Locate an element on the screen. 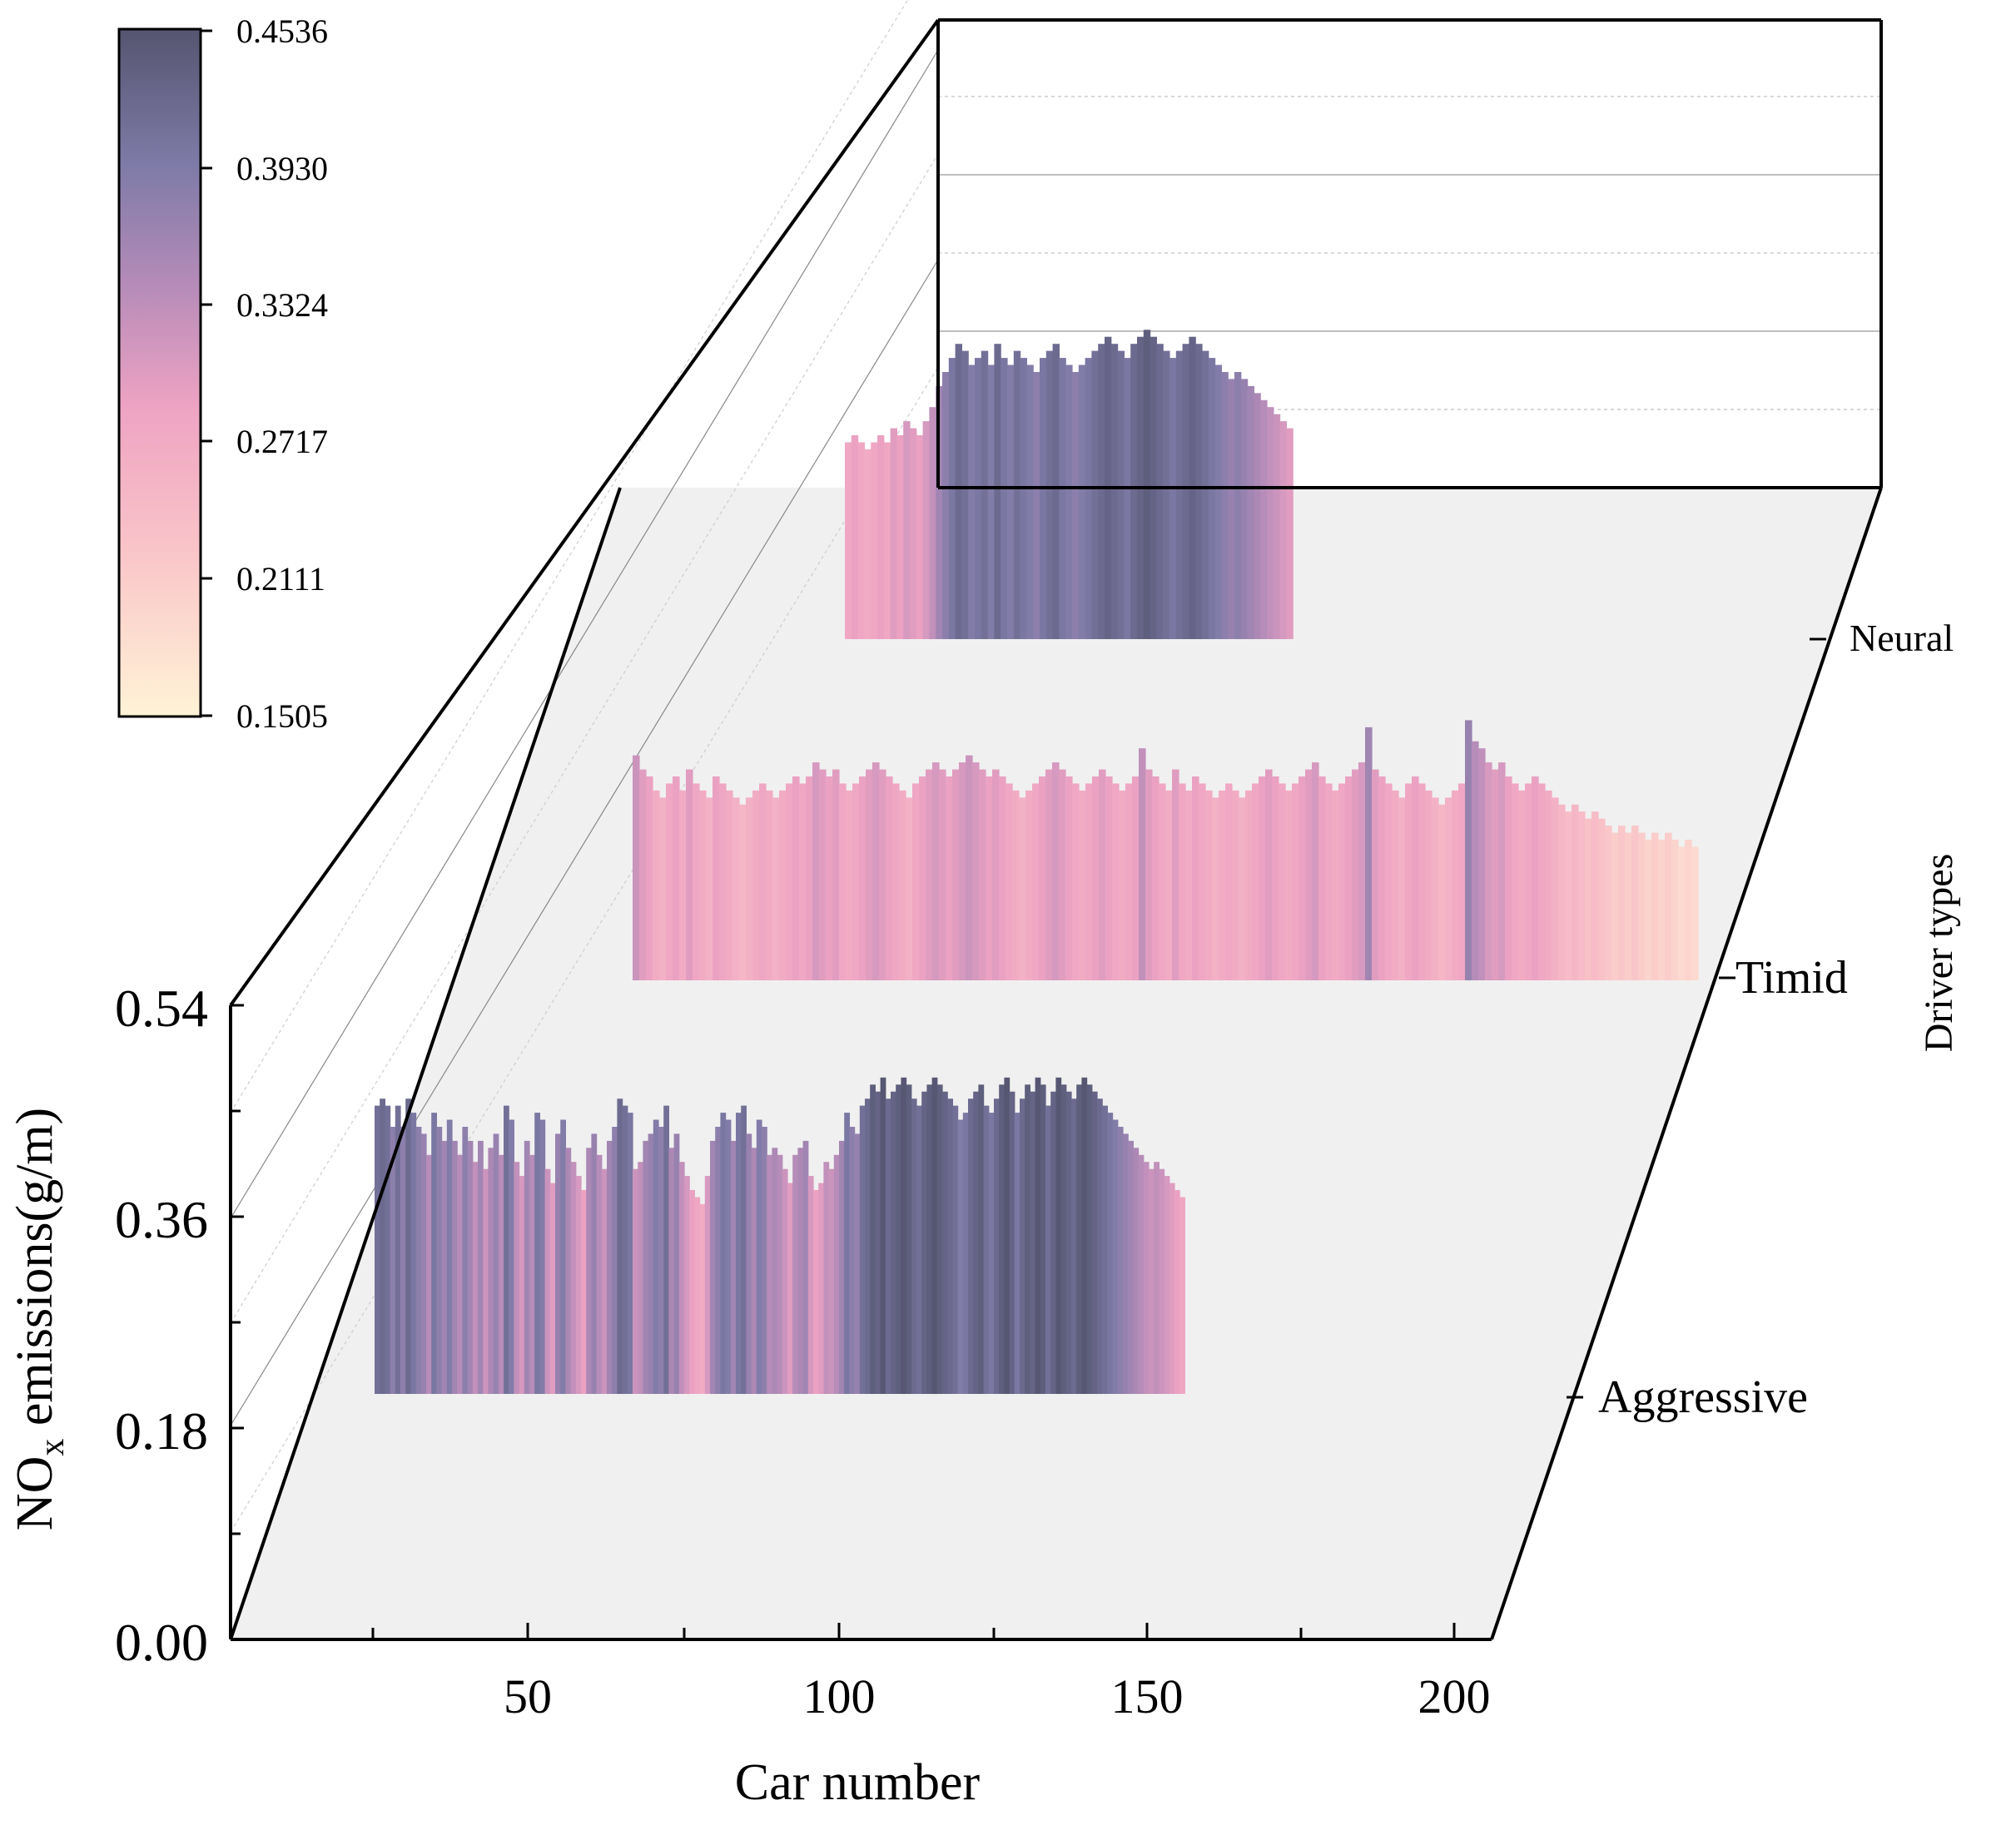 The image size is (2016, 1825). colorbar-gradient is located at coordinates (159, 372).